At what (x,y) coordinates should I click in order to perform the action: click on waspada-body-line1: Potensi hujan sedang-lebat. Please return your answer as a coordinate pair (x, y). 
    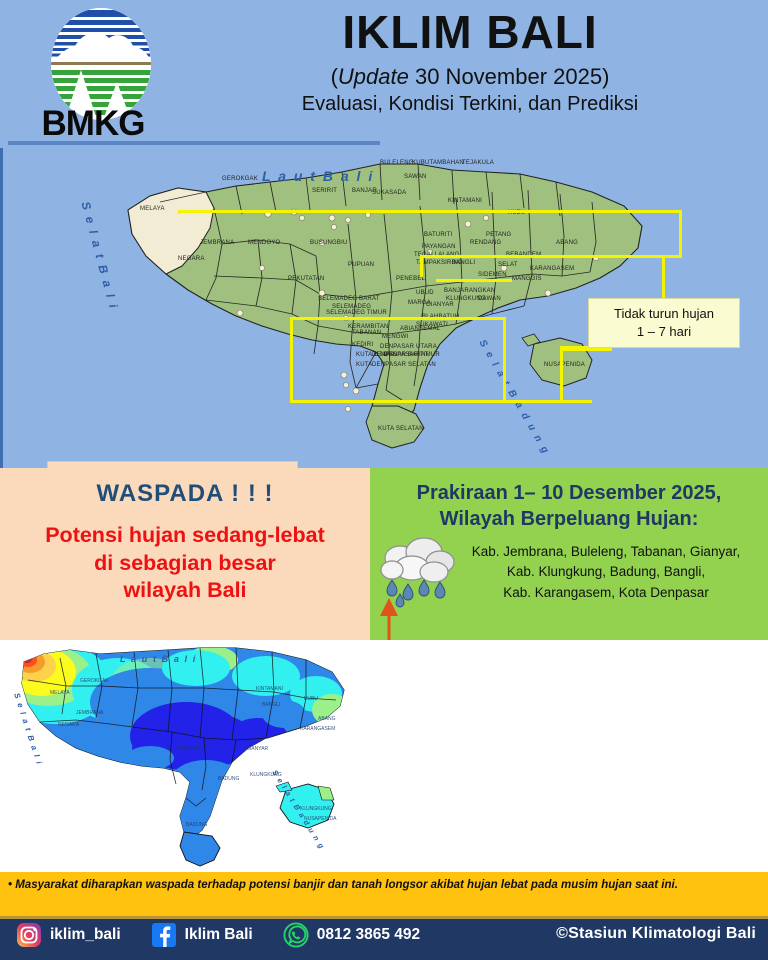
    Looking at the image, I should click on (185, 535).